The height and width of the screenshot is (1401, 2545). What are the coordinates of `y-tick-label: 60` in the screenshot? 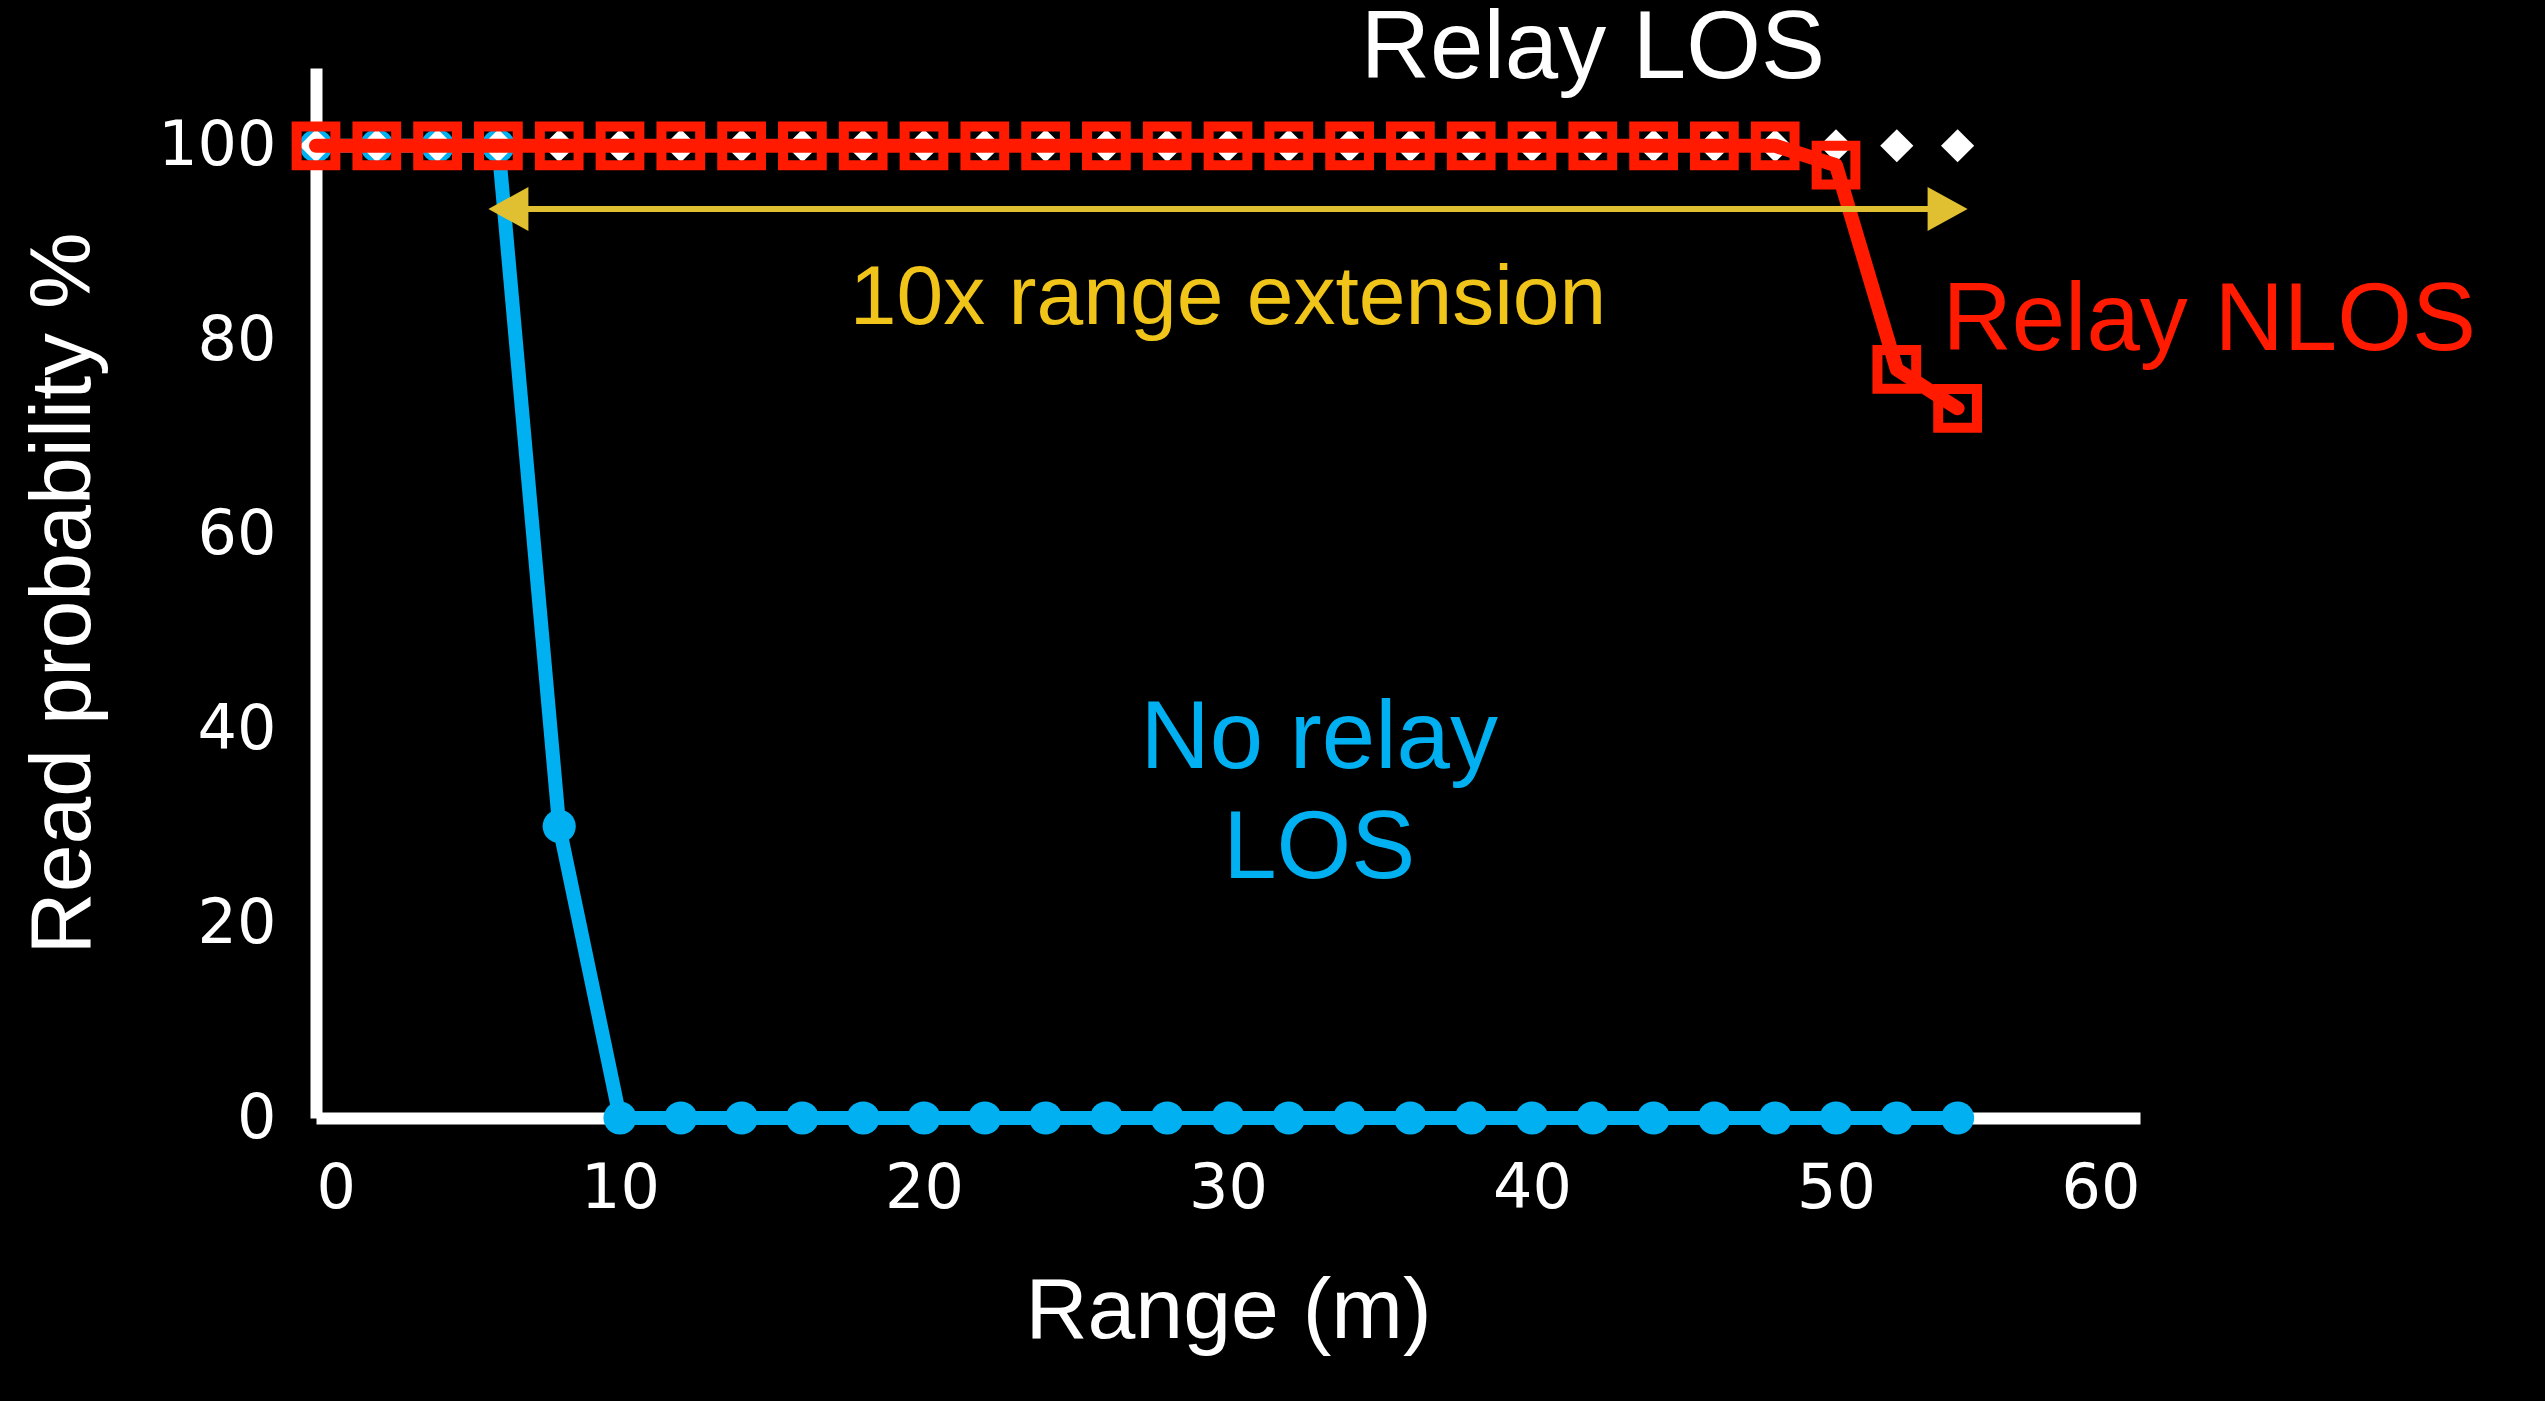 It's located at (237, 533).